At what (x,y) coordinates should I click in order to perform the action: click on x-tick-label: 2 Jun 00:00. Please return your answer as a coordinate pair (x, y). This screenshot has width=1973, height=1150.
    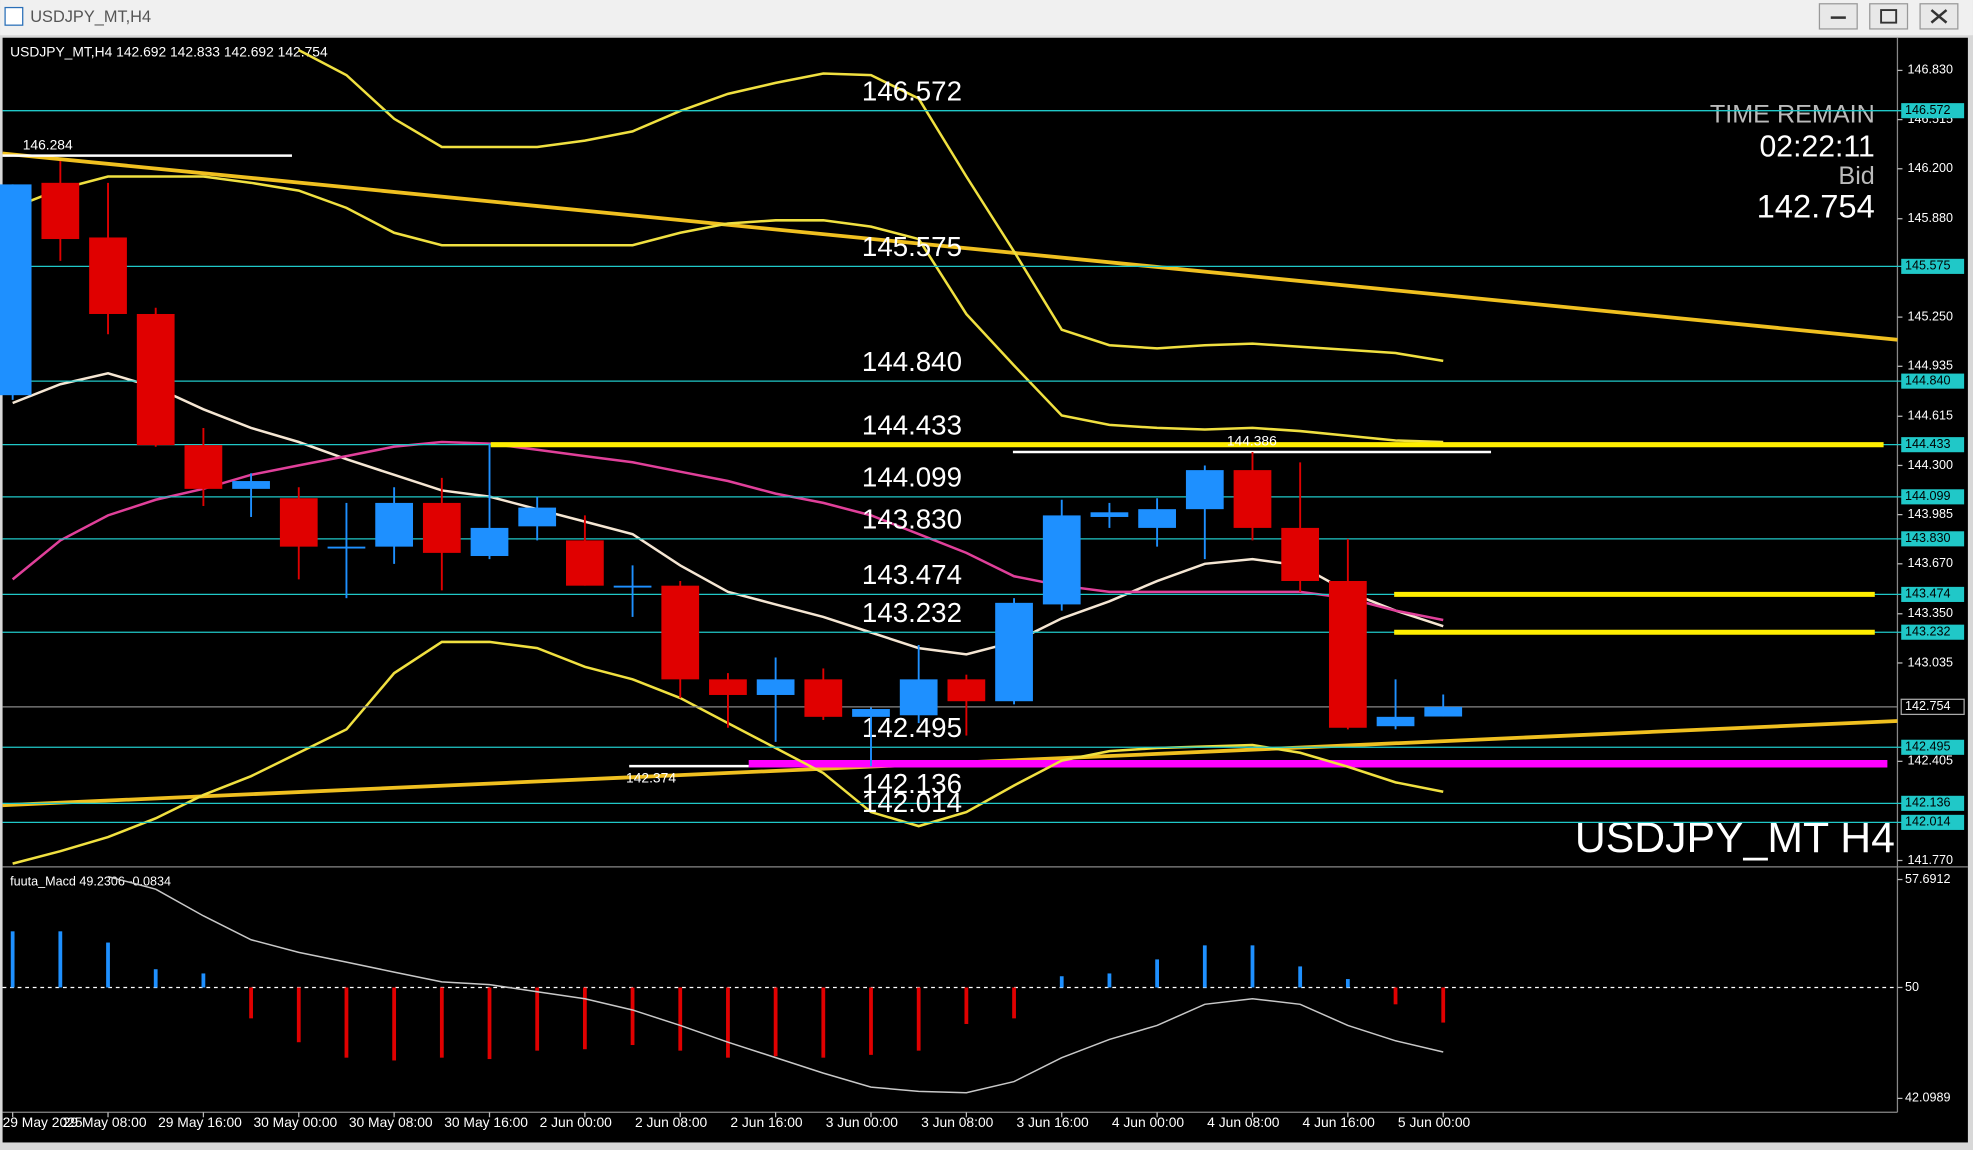
    Looking at the image, I should click on (576, 1122).